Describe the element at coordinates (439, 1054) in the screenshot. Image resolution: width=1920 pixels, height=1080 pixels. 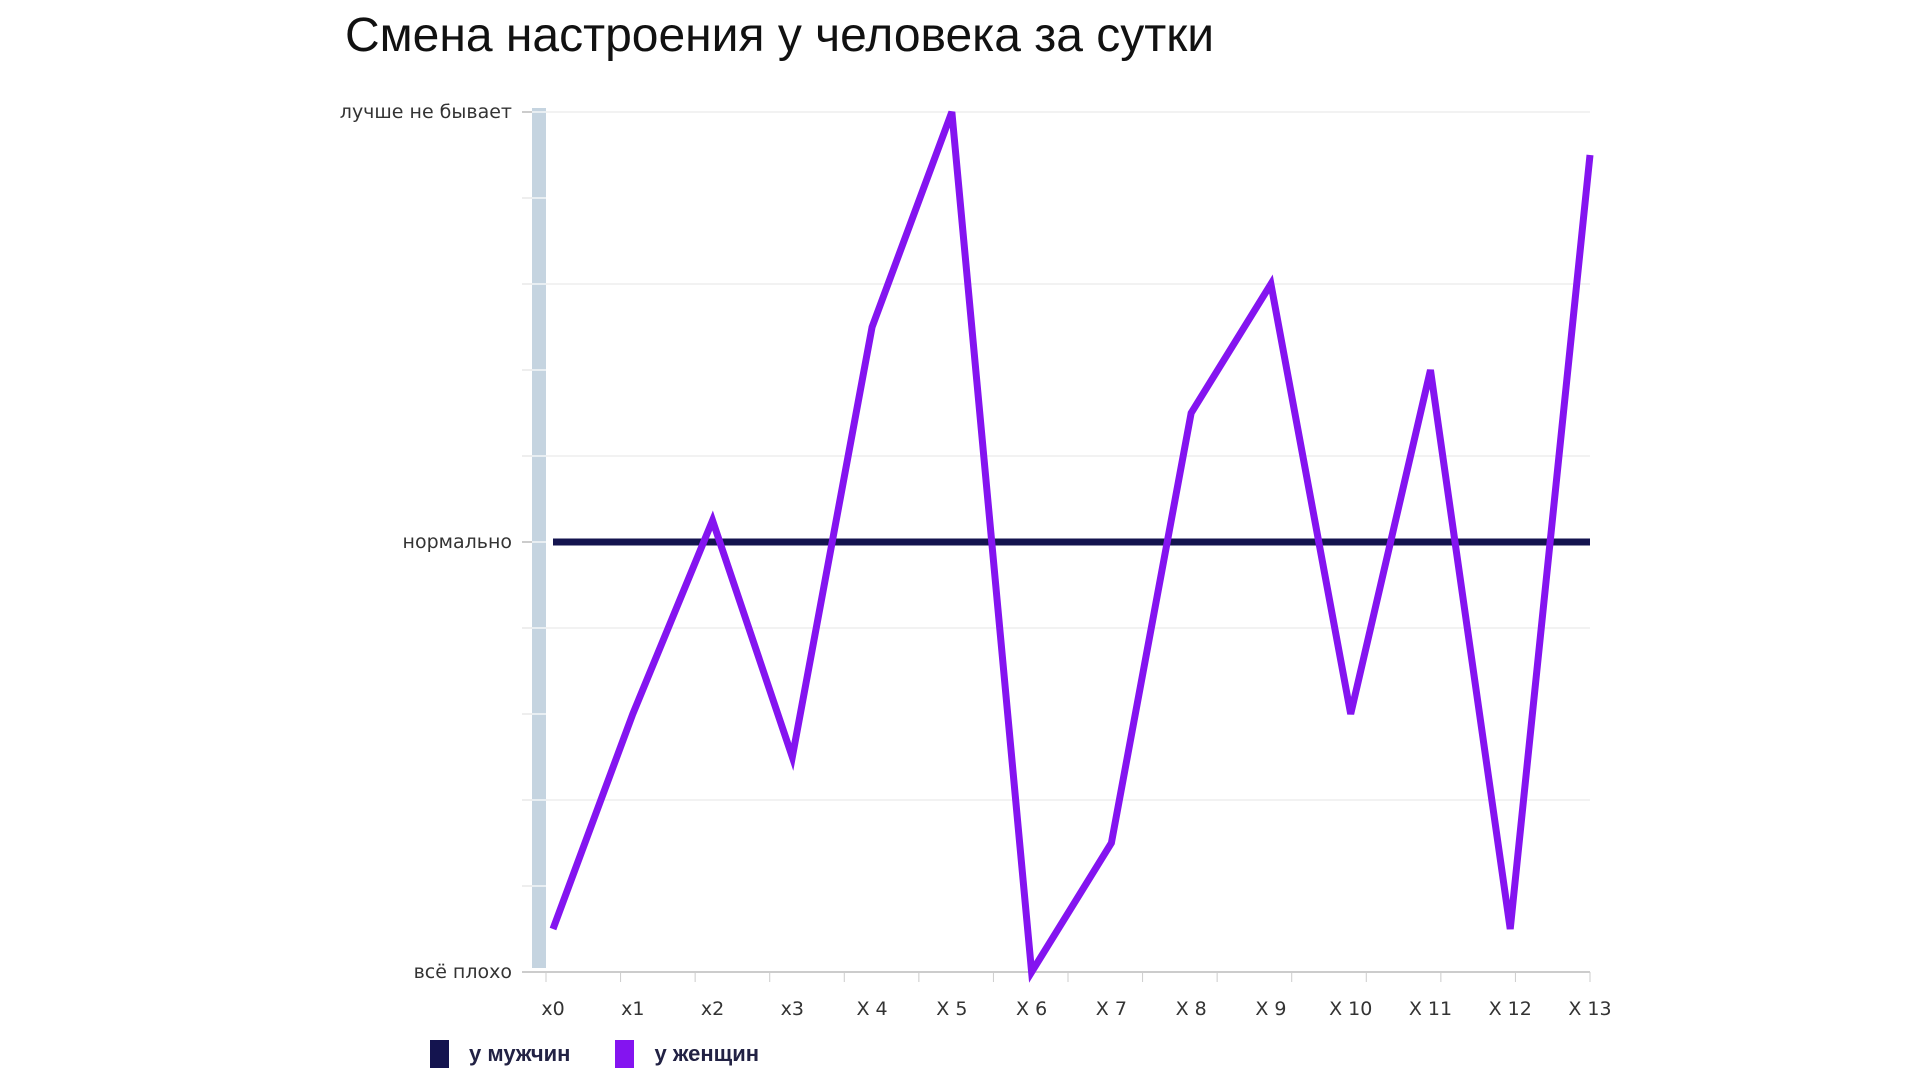
I see `legend-swatch-men` at that location.